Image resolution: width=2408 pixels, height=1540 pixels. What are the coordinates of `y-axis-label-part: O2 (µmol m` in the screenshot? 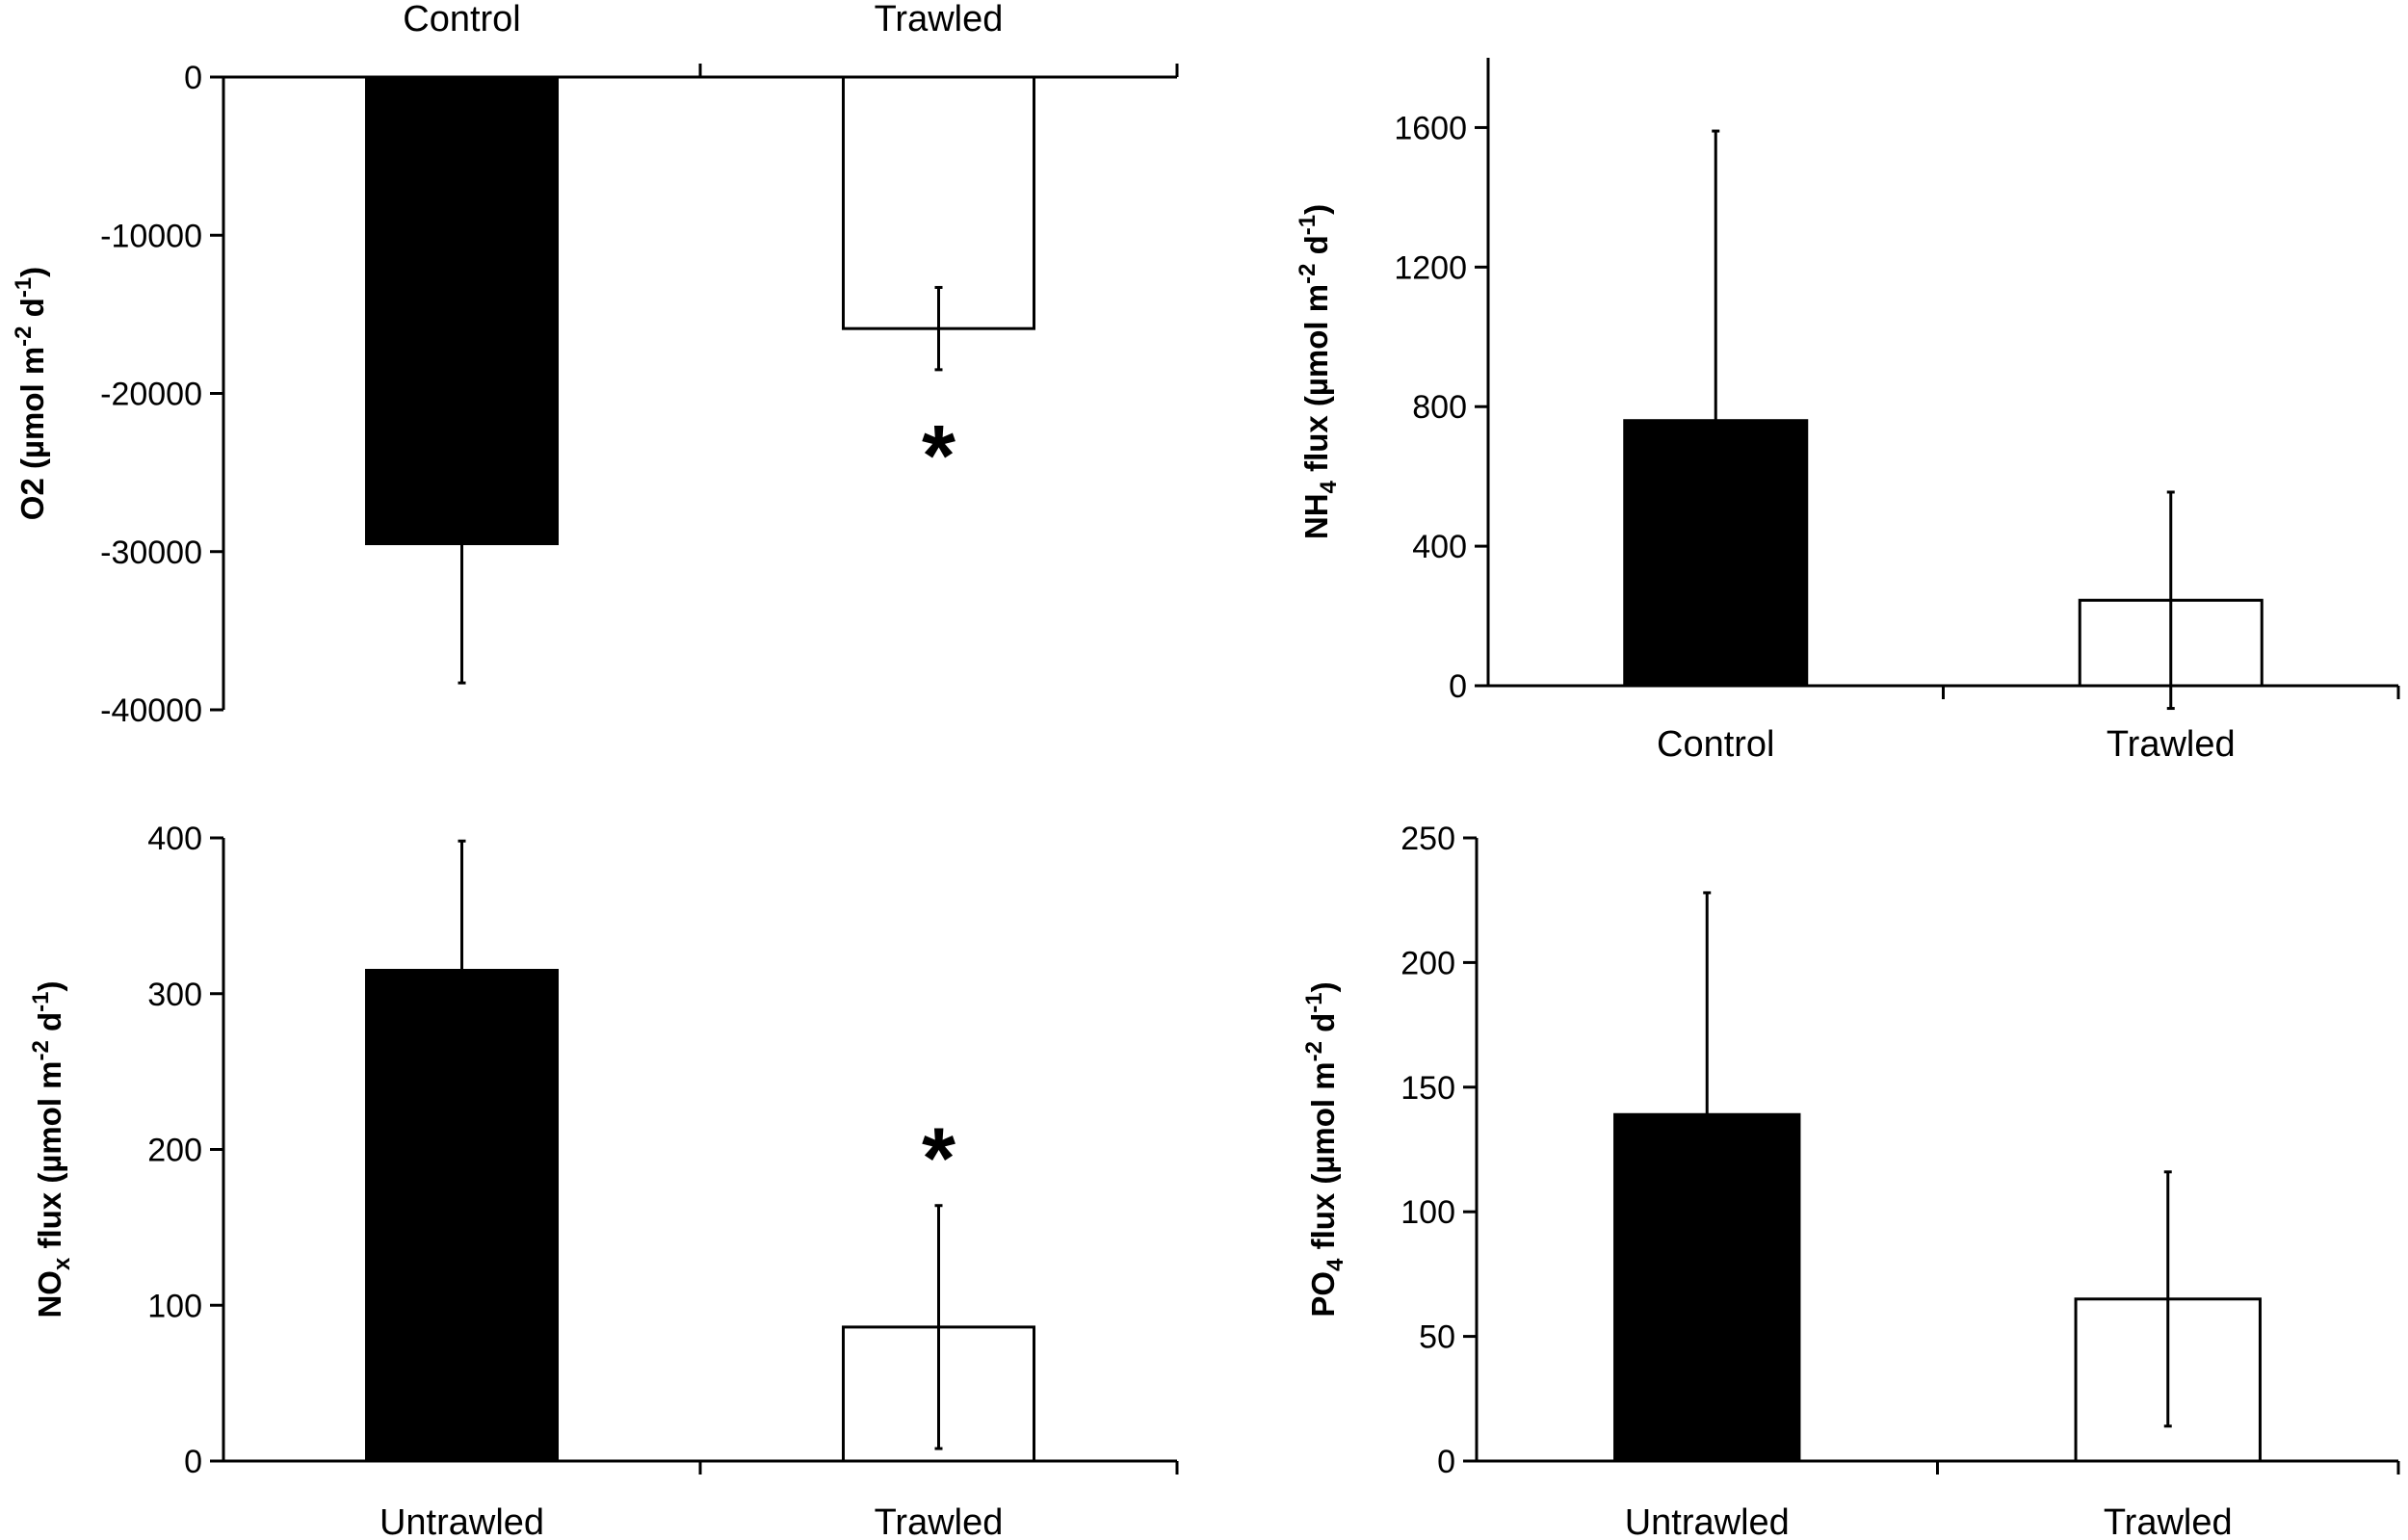 It's located at (32, 433).